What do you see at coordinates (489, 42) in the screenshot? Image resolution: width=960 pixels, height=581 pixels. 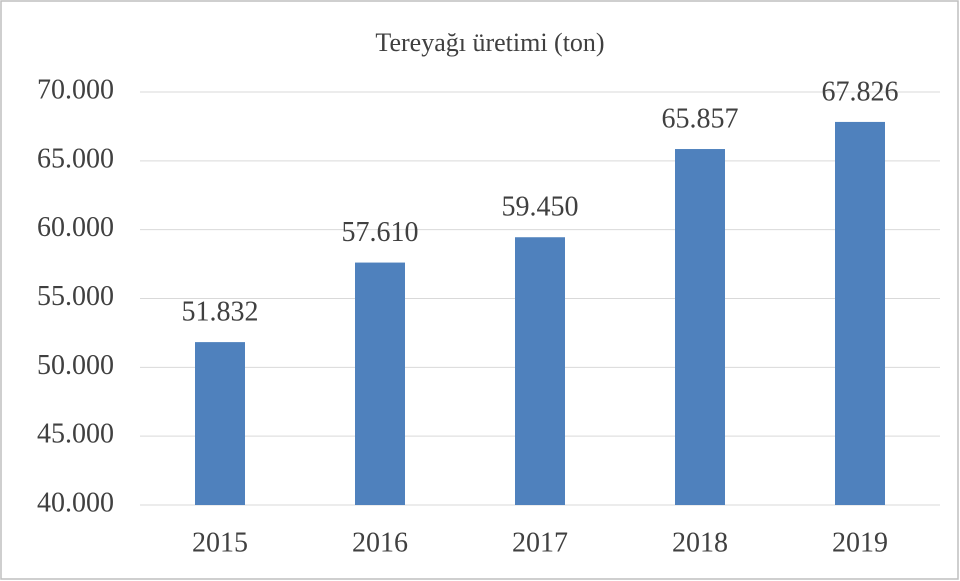 I see `chart-title: Tereyağı üretimi (ton)` at bounding box center [489, 42].